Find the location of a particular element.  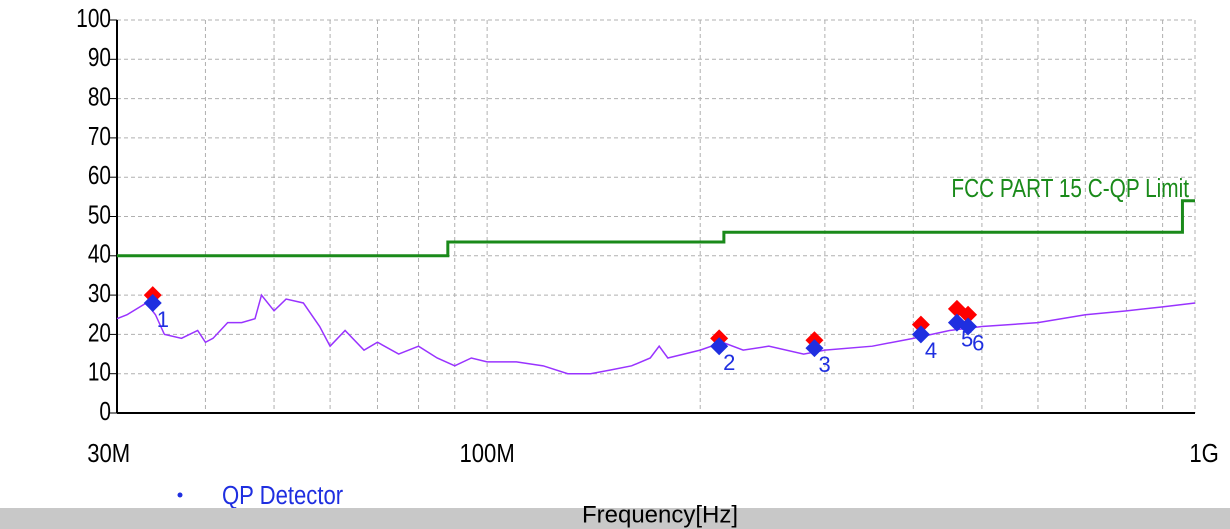

y-tick-label: 20 is located at coordinates (99, 332).